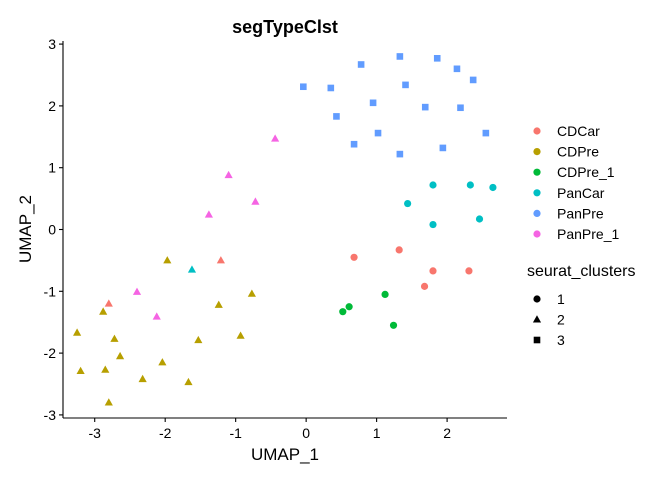 The image size is (672, 480). What do you see at coordinates (586, 172) in the screenshot?
I see `legend-label-group: CDPre_1` at bounding box center [586, 172].